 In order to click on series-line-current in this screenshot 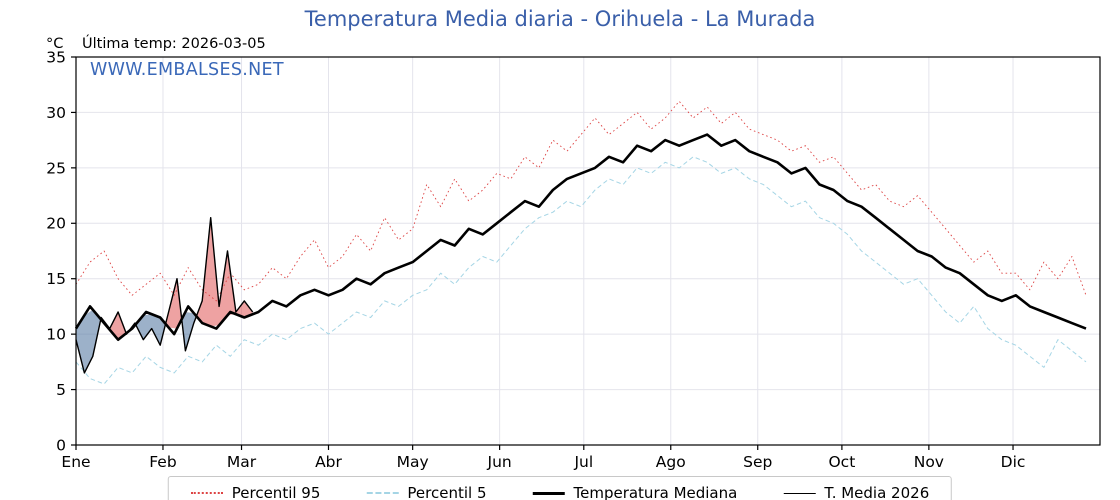, I will do `click(164, 295)`.